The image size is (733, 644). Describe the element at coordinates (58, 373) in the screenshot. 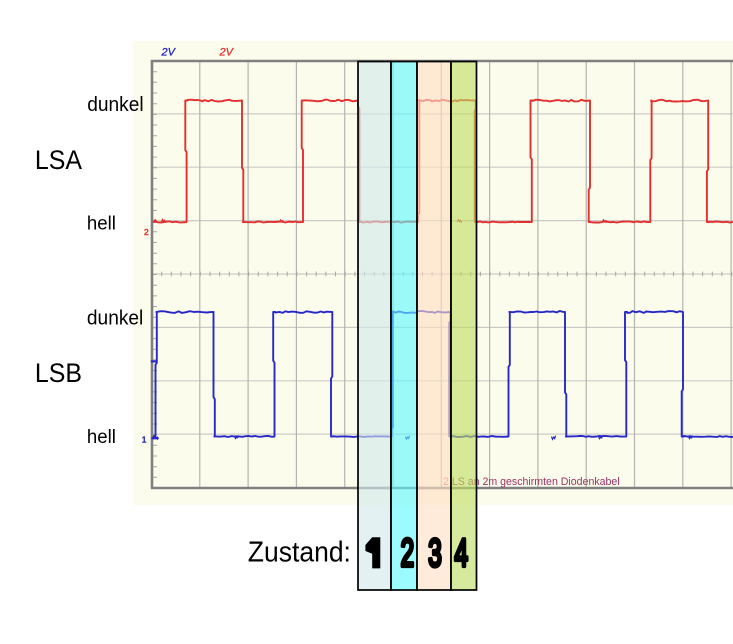

I see `svg-text: LSB` at that location.